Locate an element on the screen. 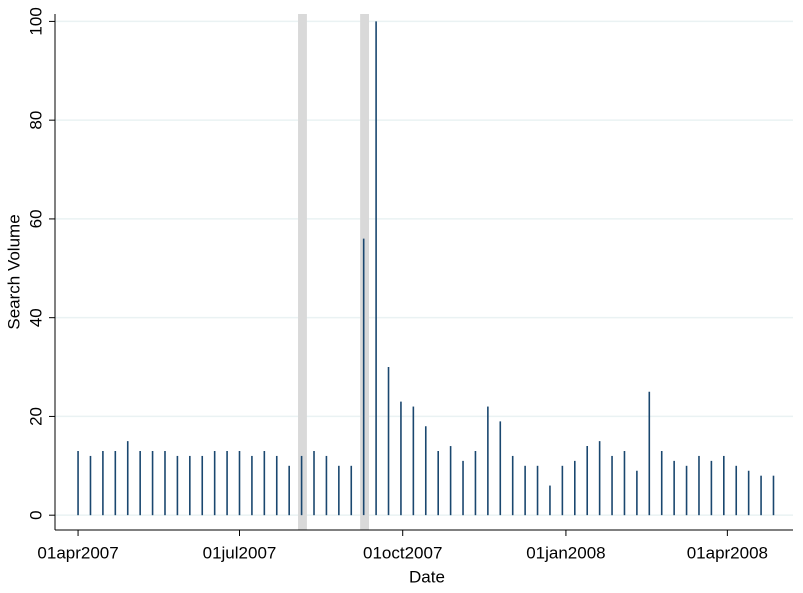 The width and height of the screenshot is (803, 593). y-tick-label: 20 is located at coordinates (35, 416).